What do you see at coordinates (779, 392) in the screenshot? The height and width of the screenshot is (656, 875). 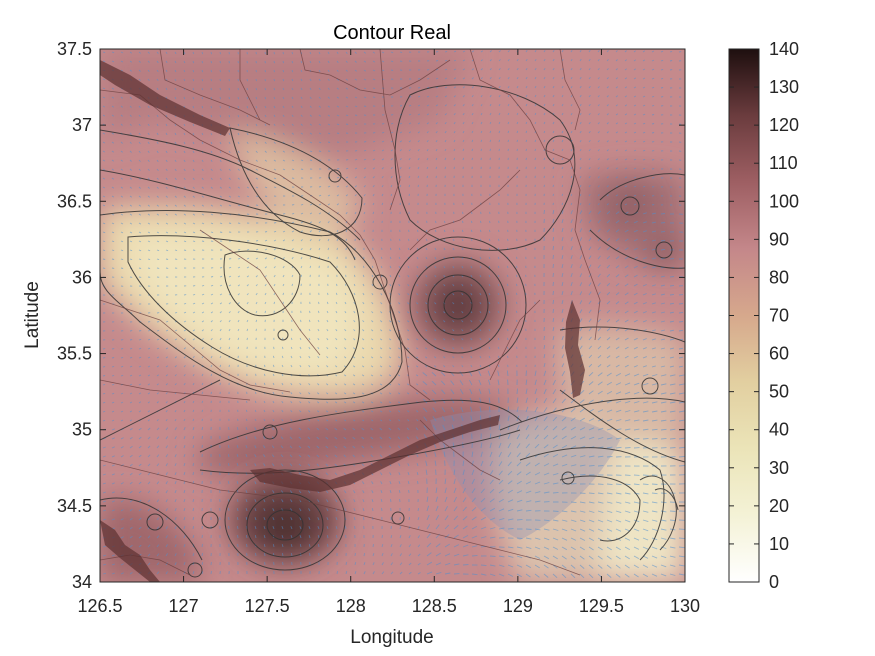 I see `colorbar-tick-label: 50` at bounding box center [779, 392].